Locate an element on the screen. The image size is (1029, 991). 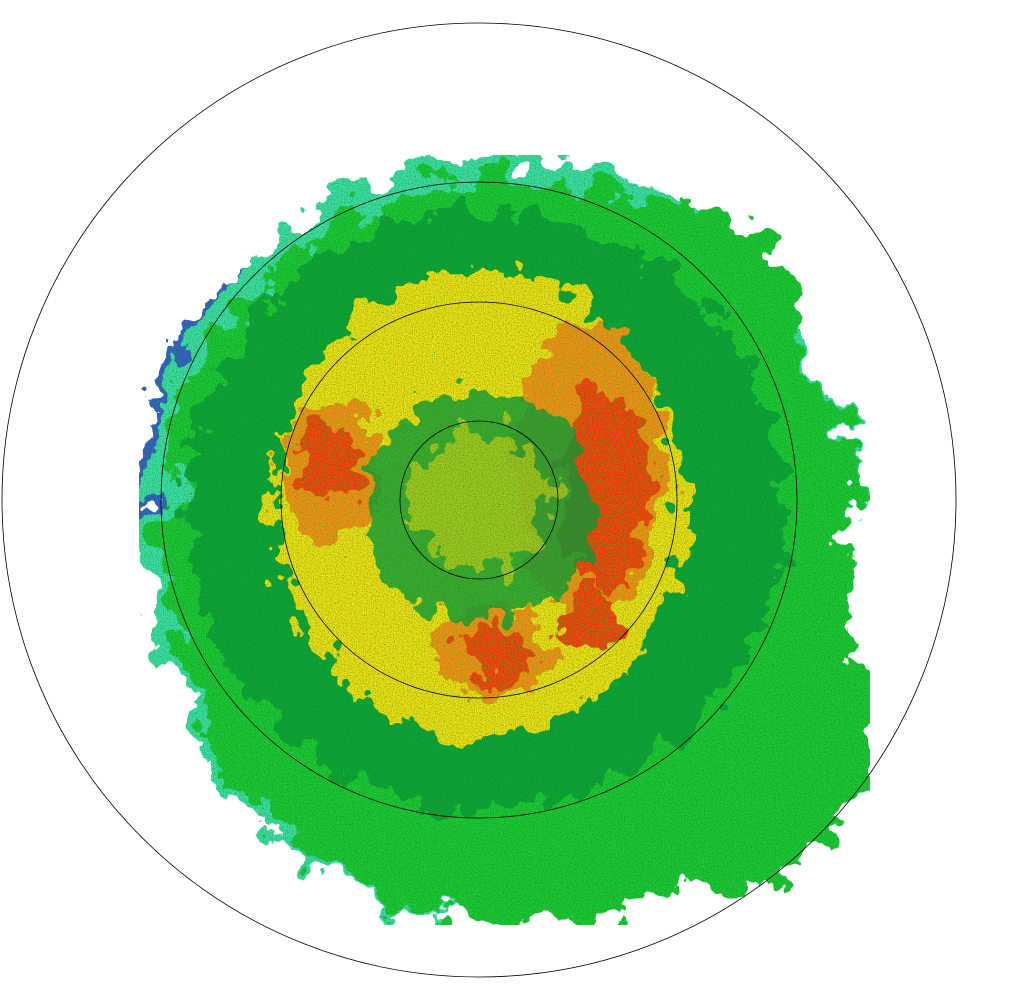
range-ring is located at coordinates (479, 500).